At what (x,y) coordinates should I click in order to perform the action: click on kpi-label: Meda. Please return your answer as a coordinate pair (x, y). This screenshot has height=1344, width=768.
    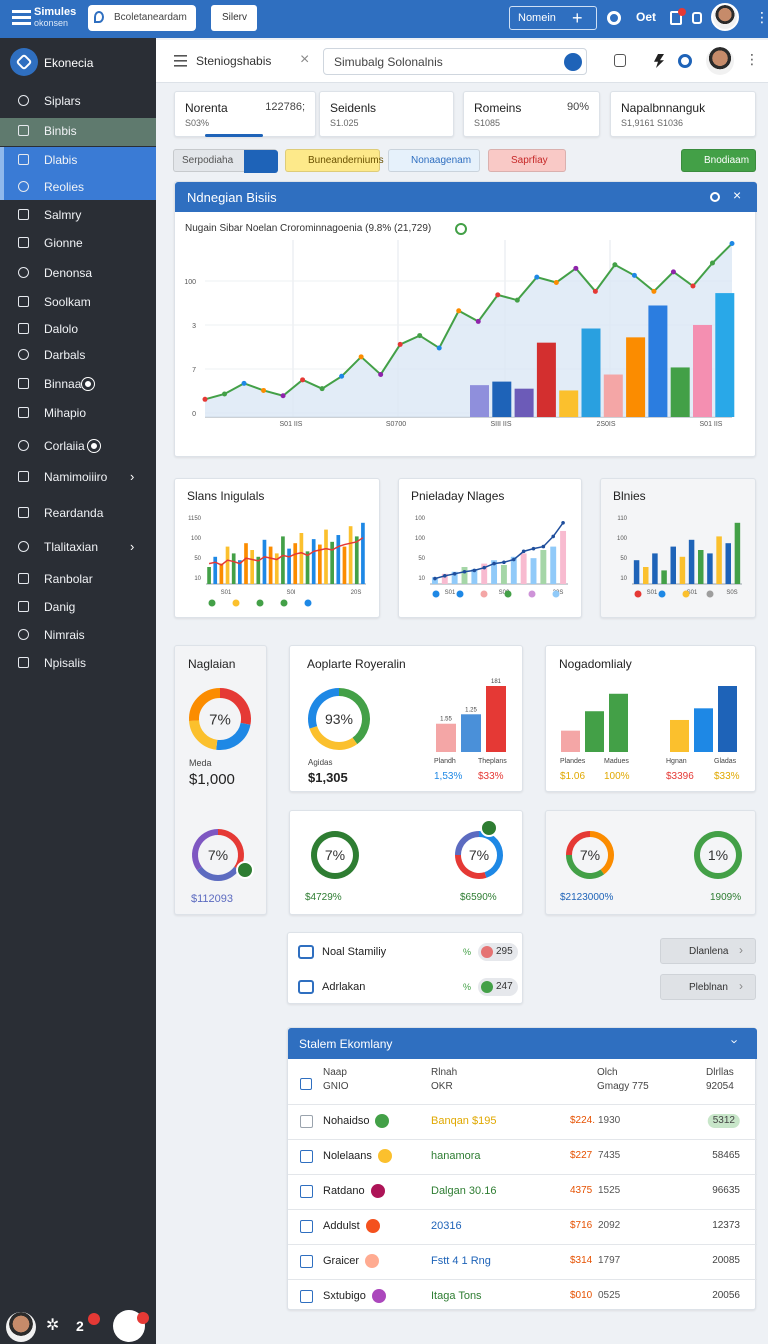
    Looking at the image, I should click on (200, 763).